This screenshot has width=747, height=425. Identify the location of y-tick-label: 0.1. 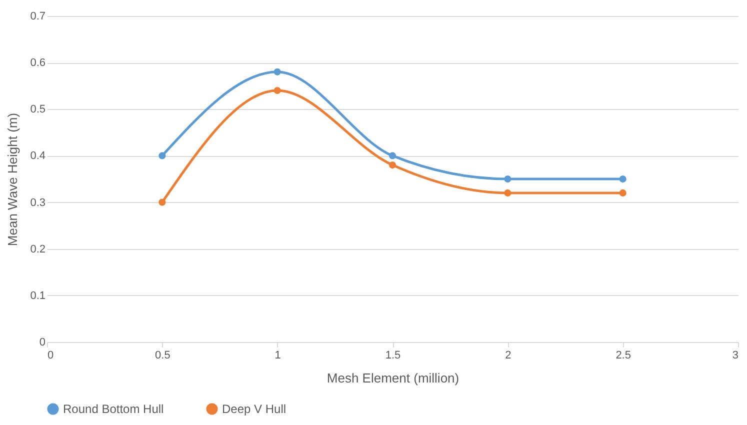
(38, 296).